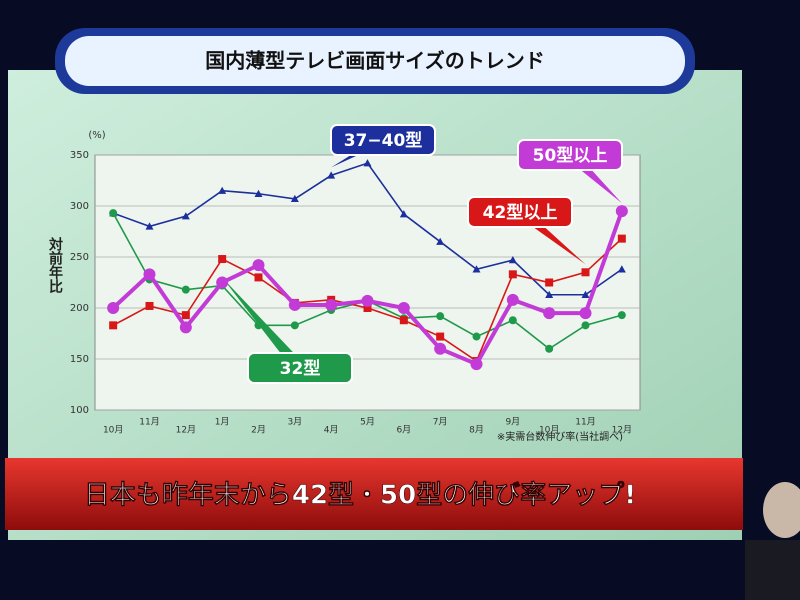 Image resolution: width=800 pixels, height=600 pixels. I want to click on slide-title: 国内薄型テレビ画面サイズのトレンド, so click(374, 61).